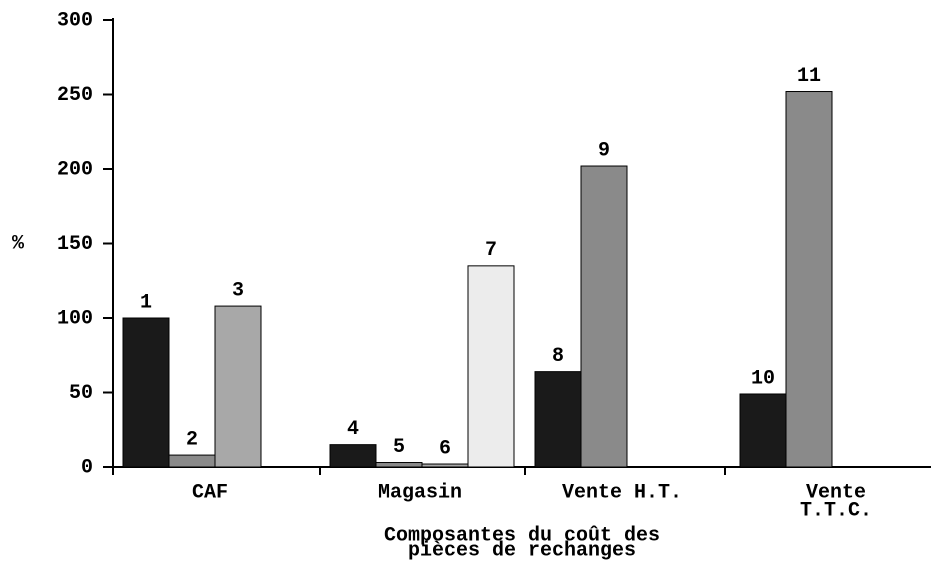  I want to click on y-axis-label: %, so click(18, 243).